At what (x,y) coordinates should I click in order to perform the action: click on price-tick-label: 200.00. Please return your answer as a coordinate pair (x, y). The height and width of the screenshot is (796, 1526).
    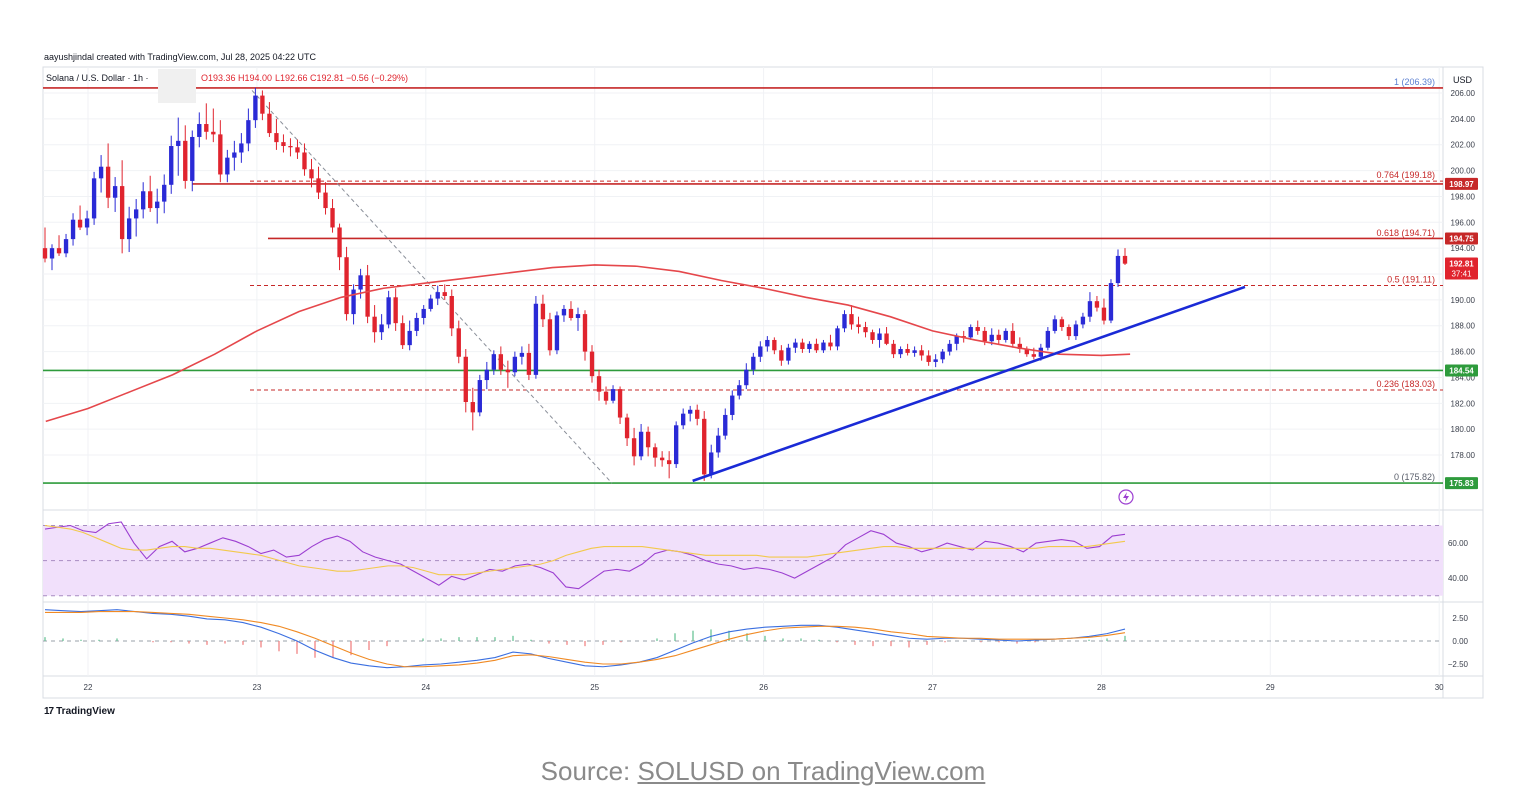
    Looking at the image, I should click on (1463, 171).